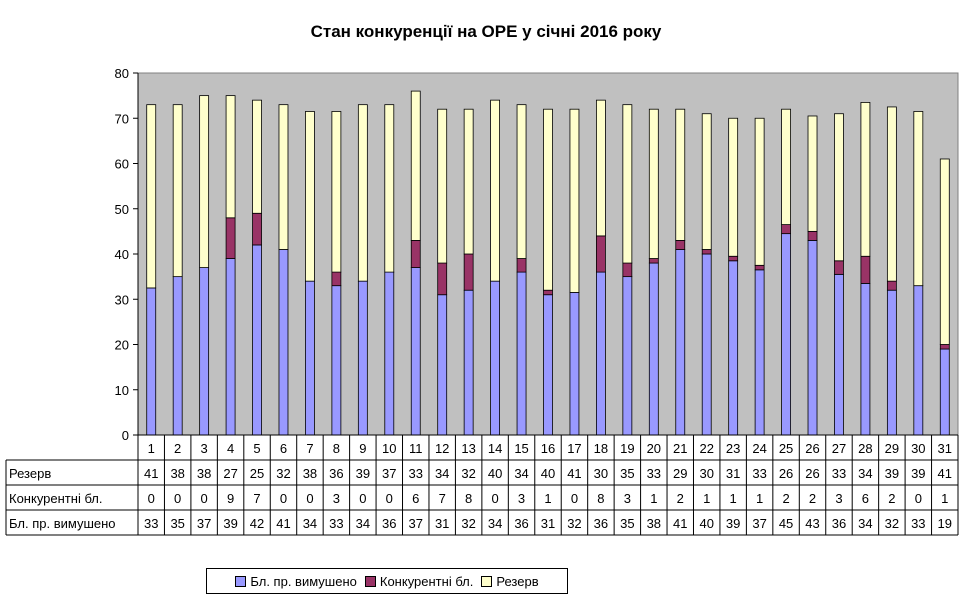 The height and width of the screenshot is (604, 972). Describe the element at coordinates (812, 498) in the screenshot. I see `data-label: 2` at that location.